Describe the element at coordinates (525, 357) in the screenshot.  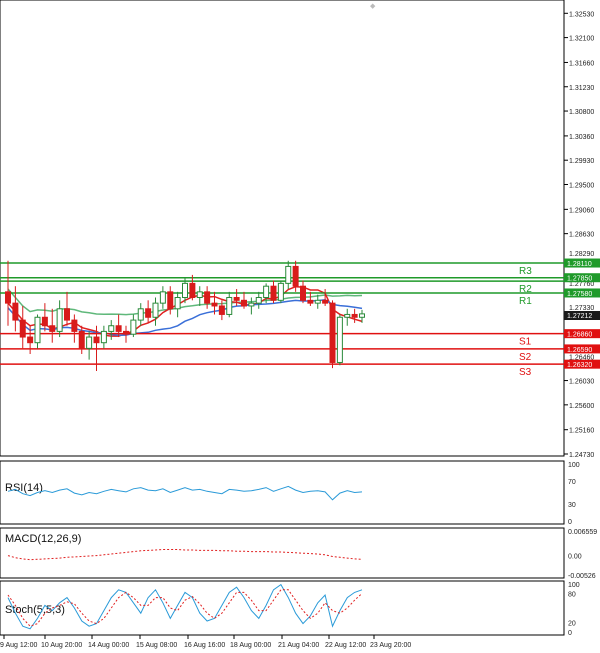
I see `level-label-s2: S2` at that location.